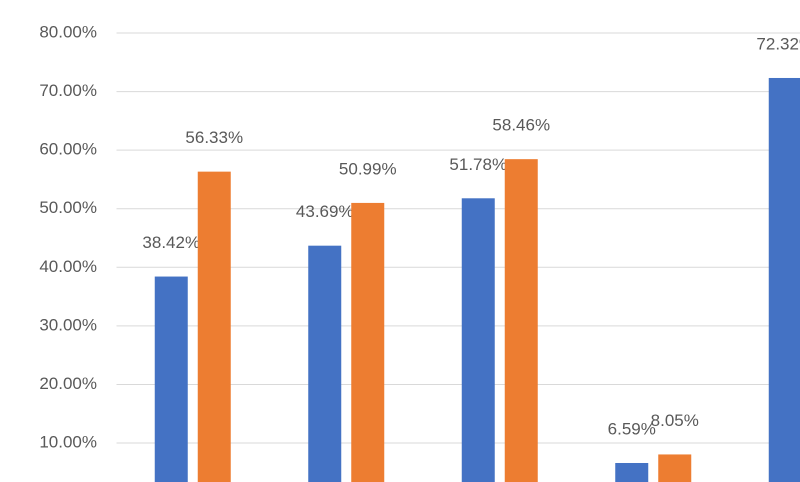 The image size is (800, 482). Describe the element at coordinates (214, 137) in the screenshot. I see `data-label: 56.33%` at that location.